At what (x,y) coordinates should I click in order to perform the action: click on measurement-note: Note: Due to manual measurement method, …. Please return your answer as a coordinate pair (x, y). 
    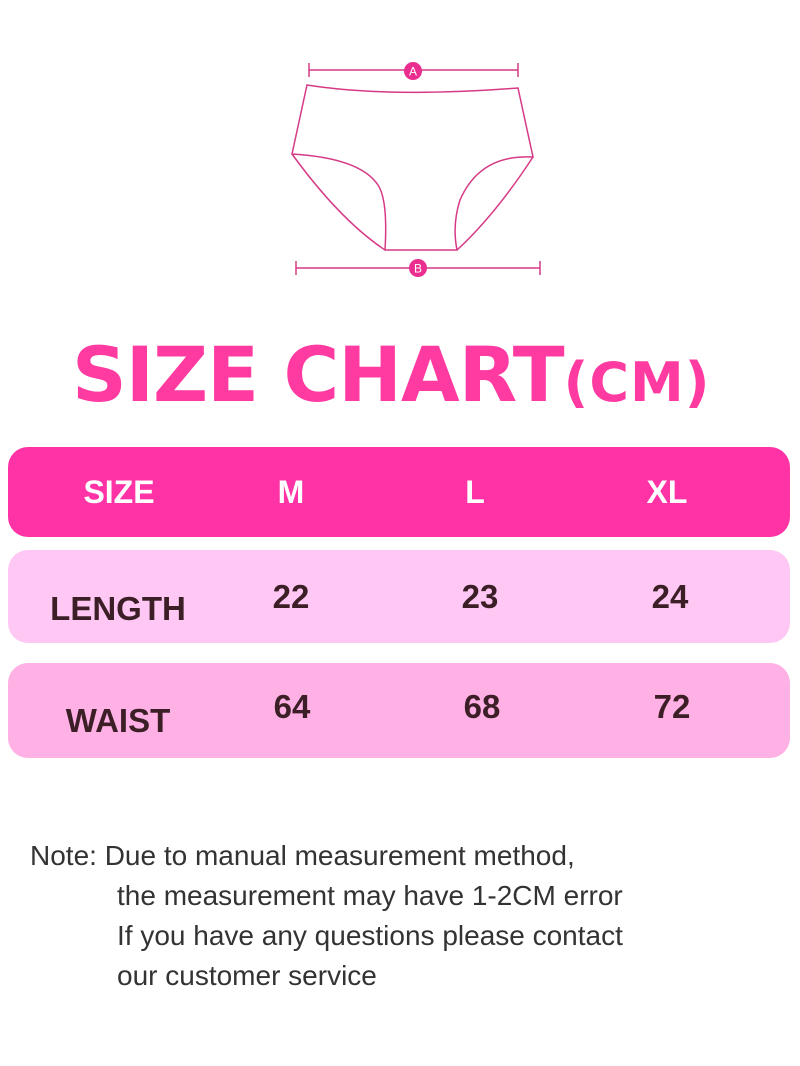
    Looking at the image, I should click on (326, 916).